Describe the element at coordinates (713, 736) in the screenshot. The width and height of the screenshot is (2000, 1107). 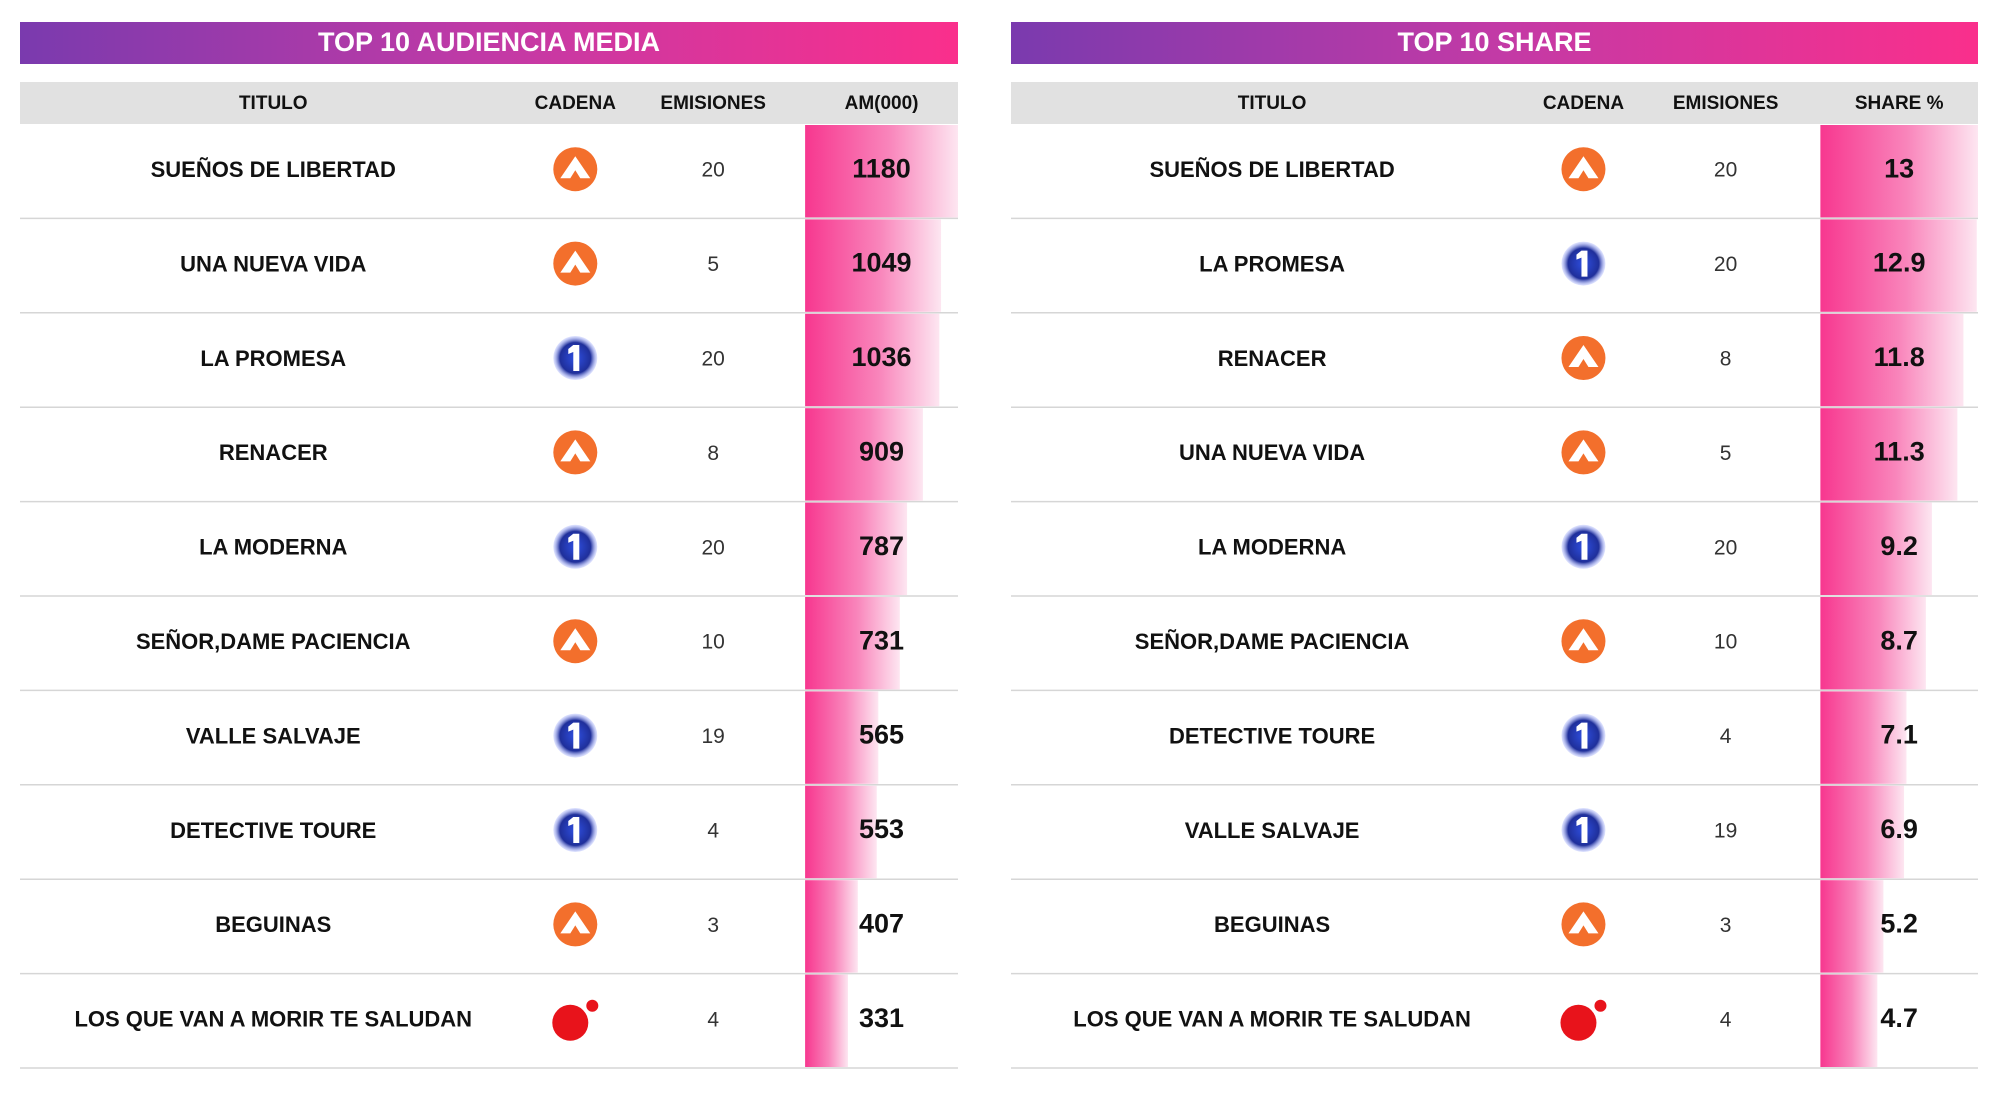
I see `row-emisiones: 19` at that location.